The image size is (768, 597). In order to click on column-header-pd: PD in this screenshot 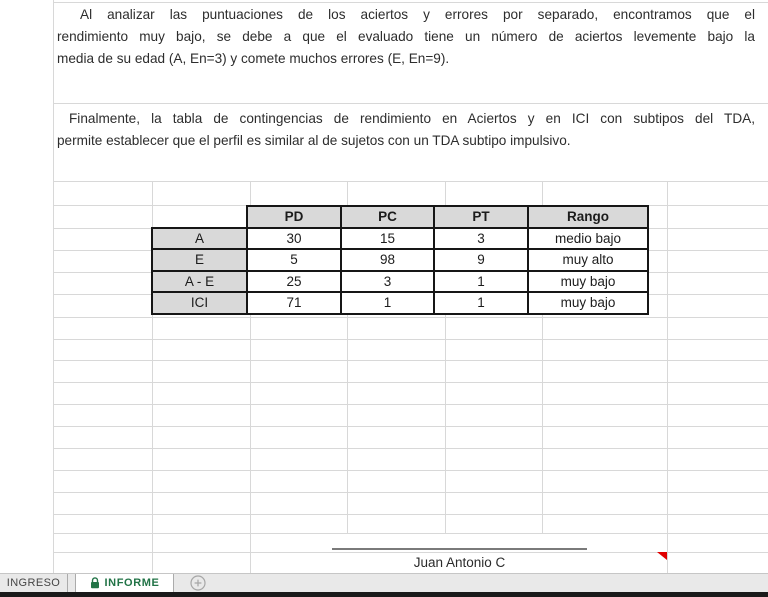, I will do `click(294, 217)`.